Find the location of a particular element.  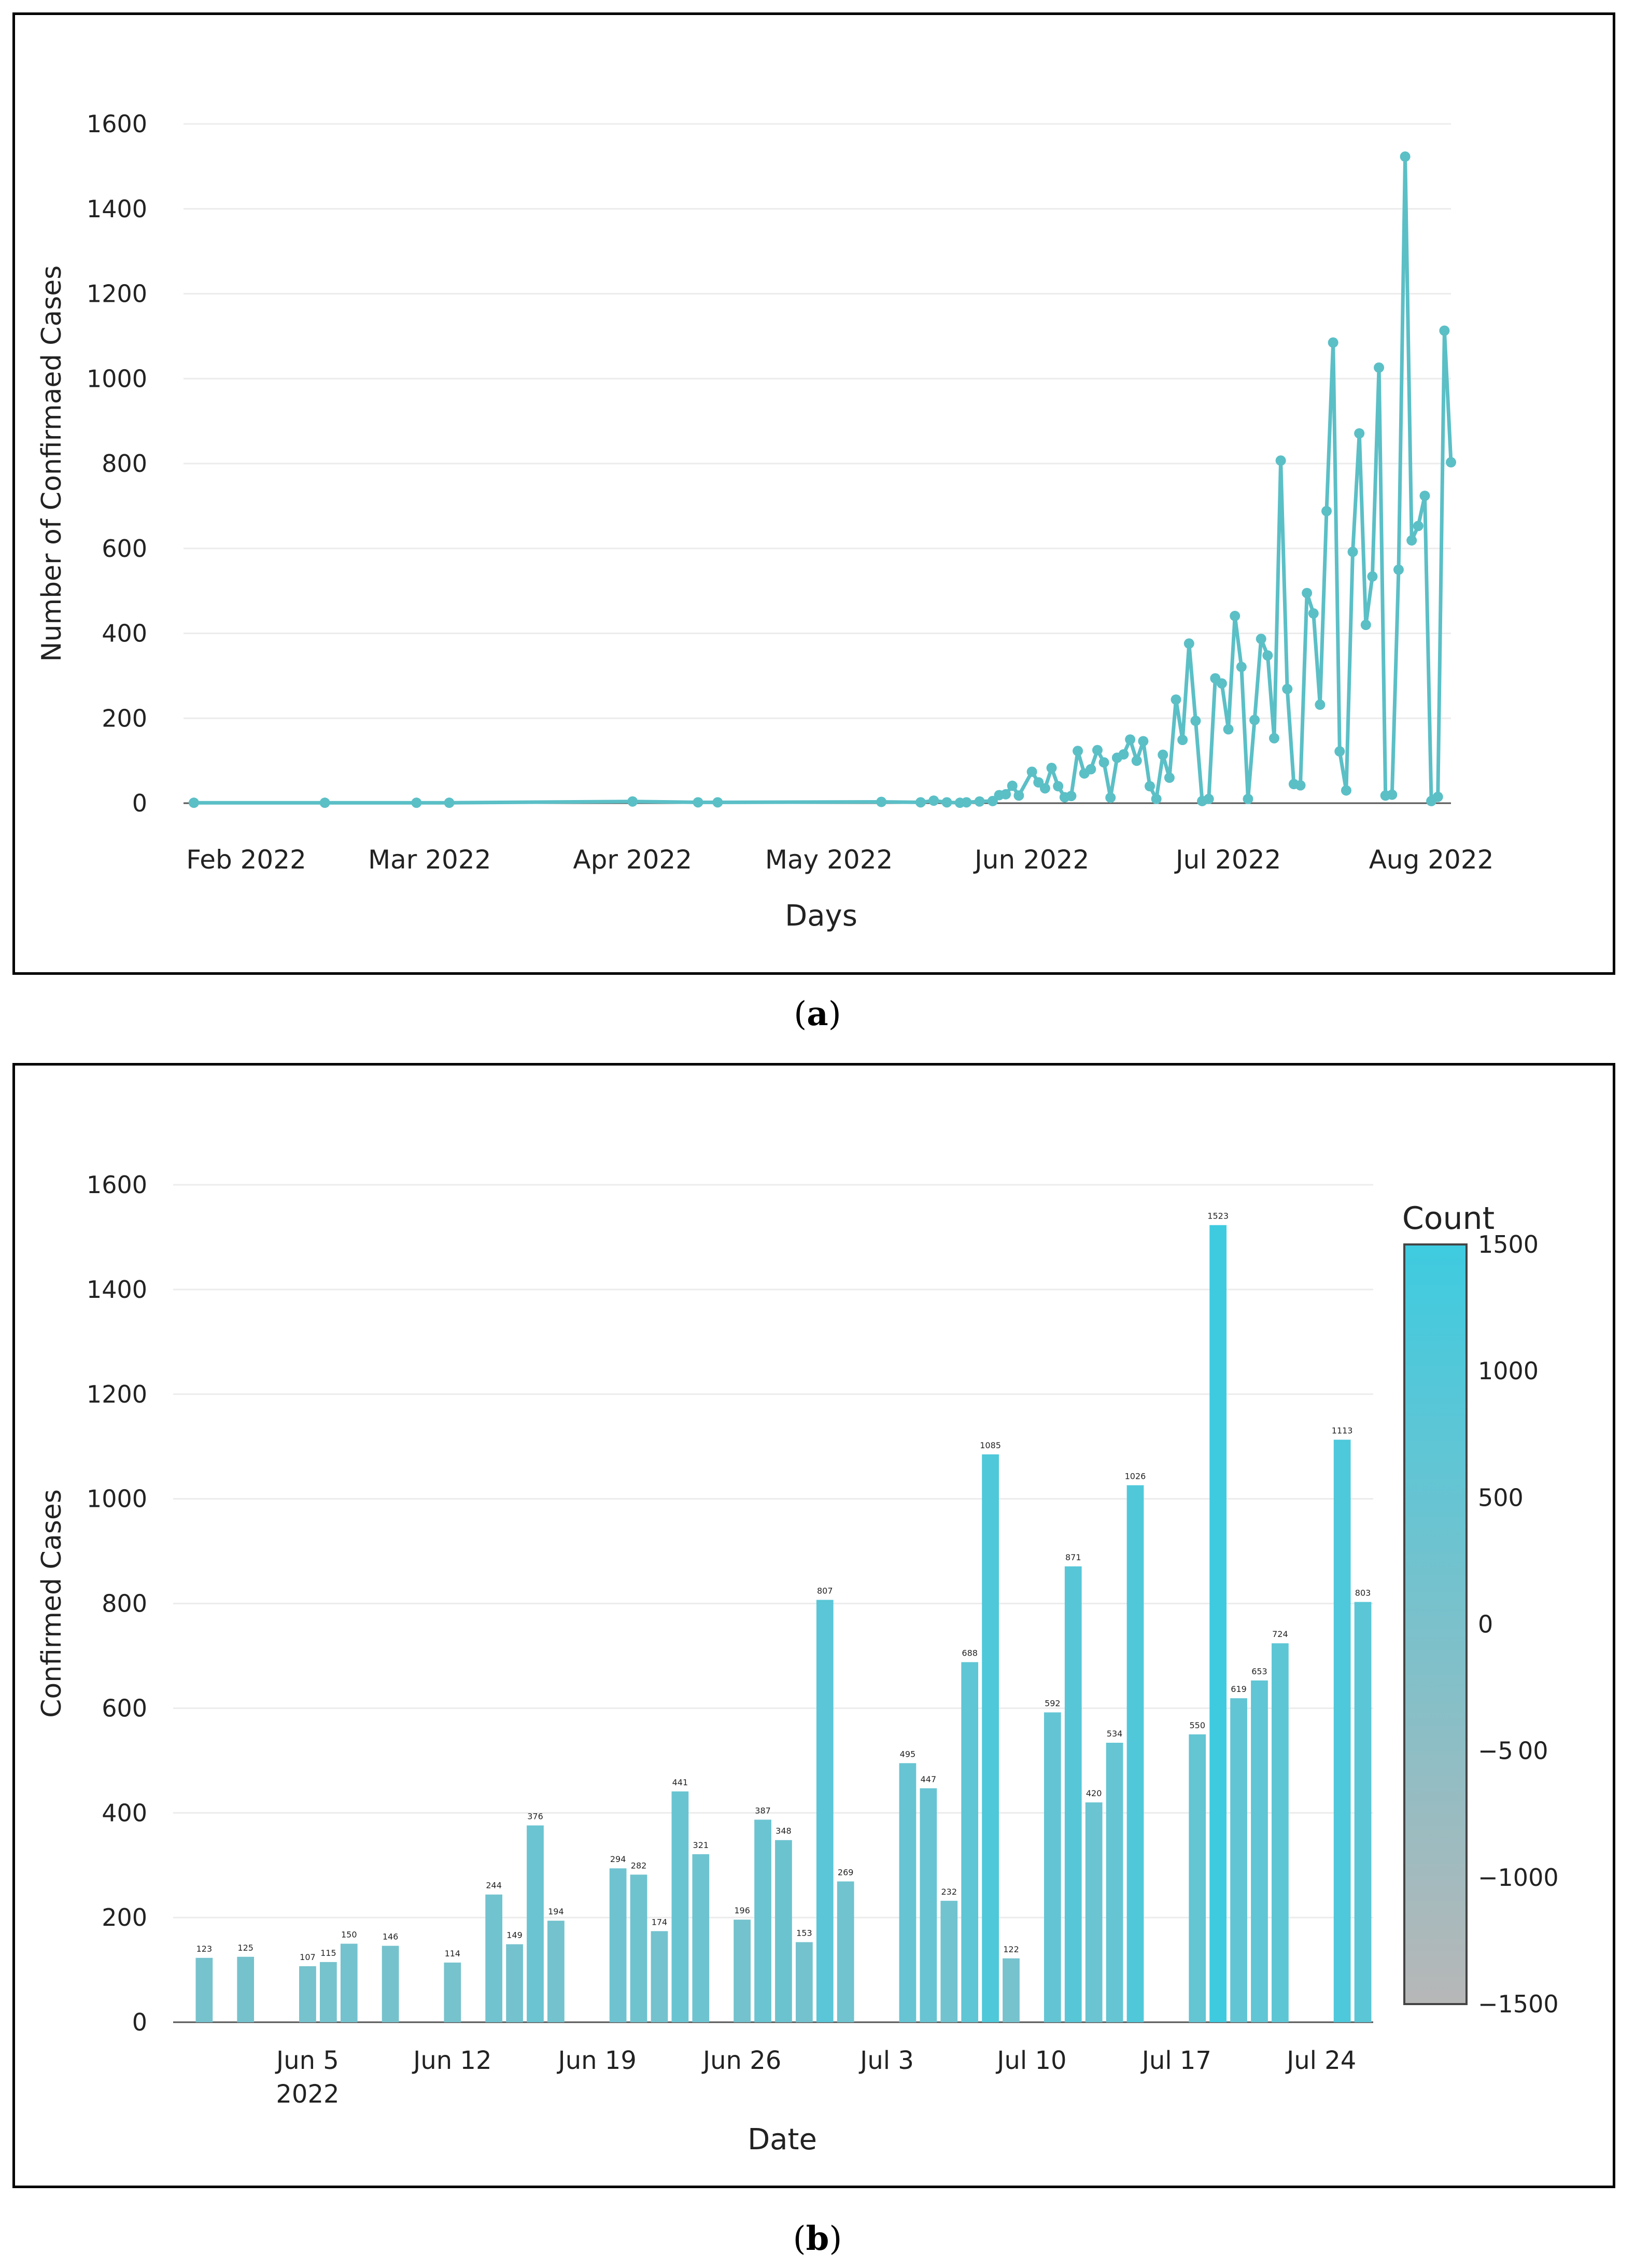

colorbar-tick-label: −1500 is located at coordinates (1518, 2004).